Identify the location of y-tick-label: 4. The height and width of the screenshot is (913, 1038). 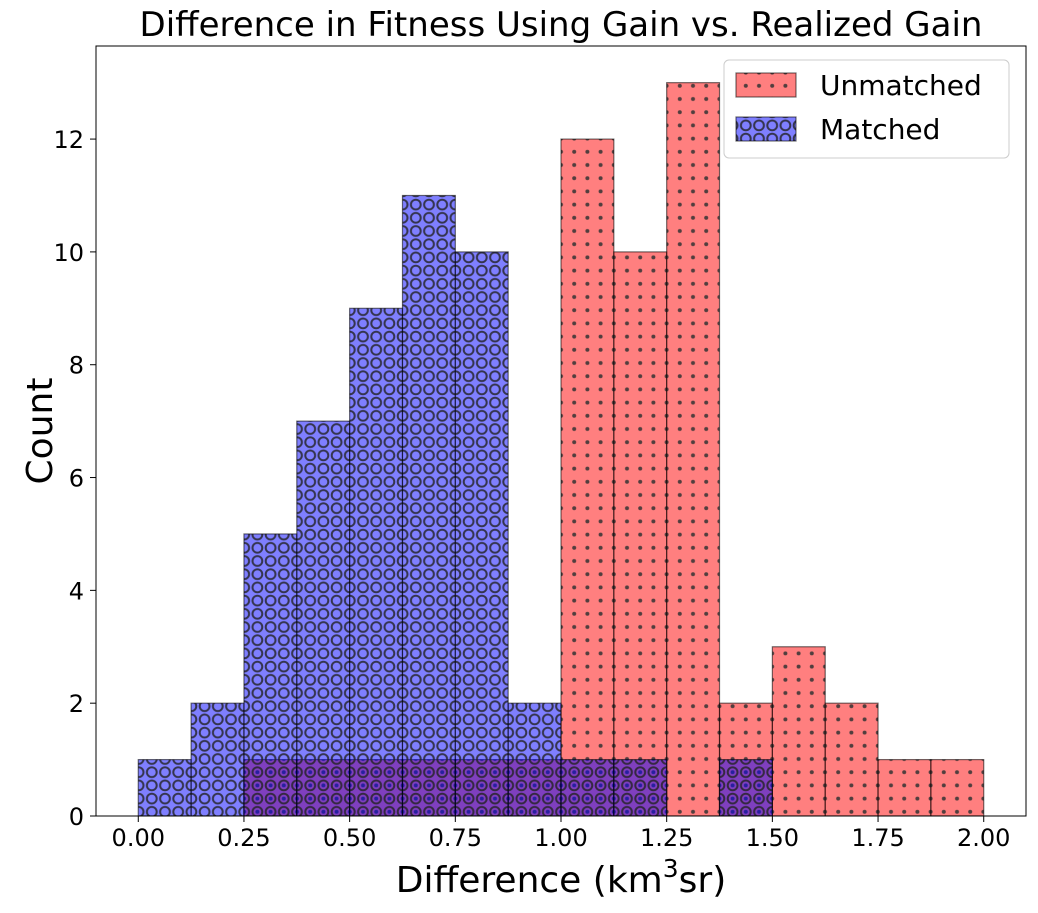
(76, 591).